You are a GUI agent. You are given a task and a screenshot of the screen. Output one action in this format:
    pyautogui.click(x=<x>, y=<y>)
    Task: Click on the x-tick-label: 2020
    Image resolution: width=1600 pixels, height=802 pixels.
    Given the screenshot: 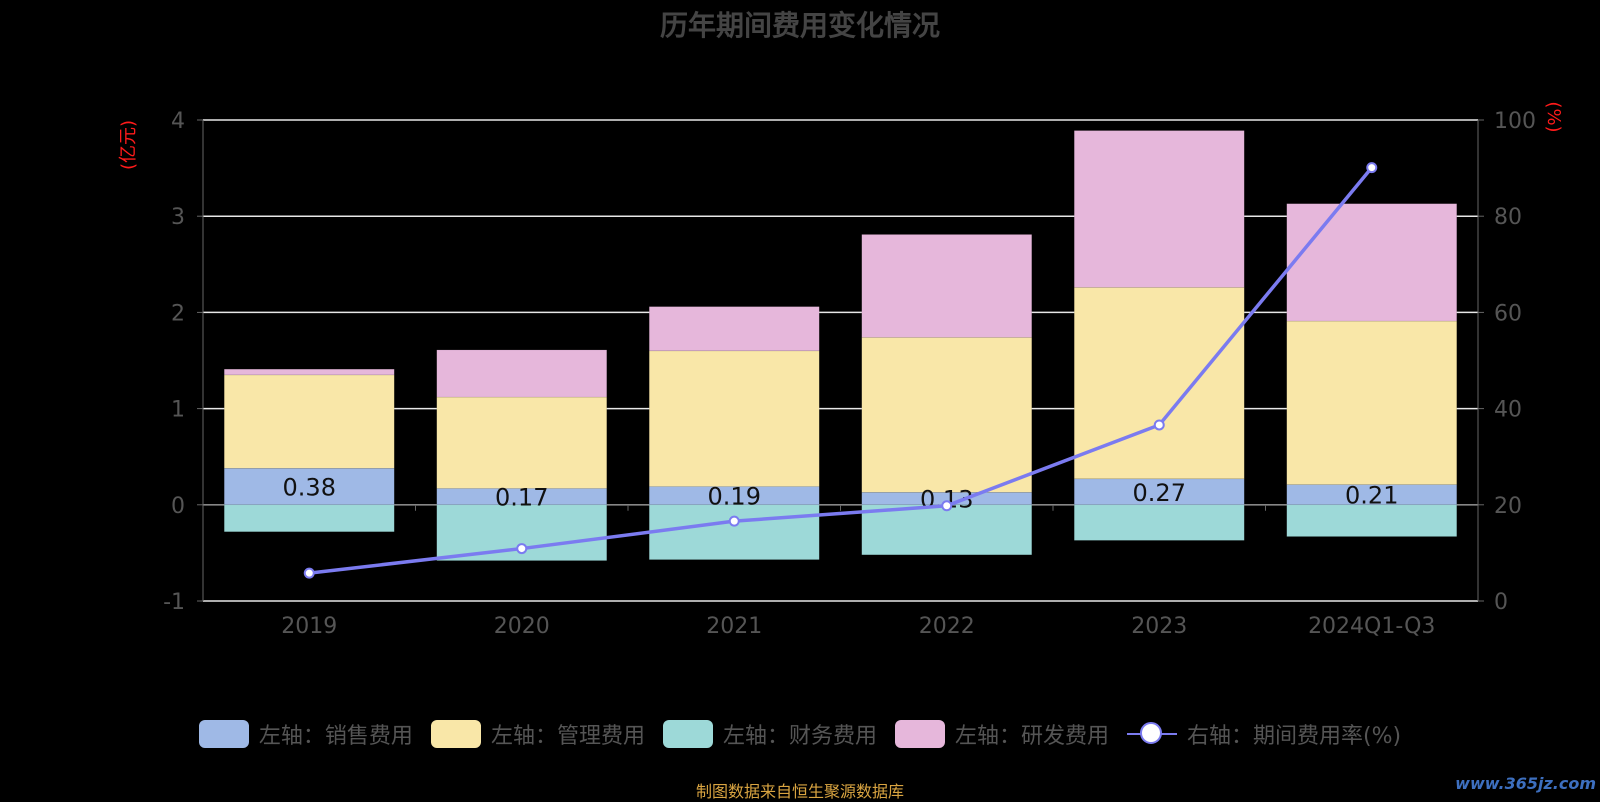 What is the action you would take?
    pyautogui.click(x=522, y=626)
    